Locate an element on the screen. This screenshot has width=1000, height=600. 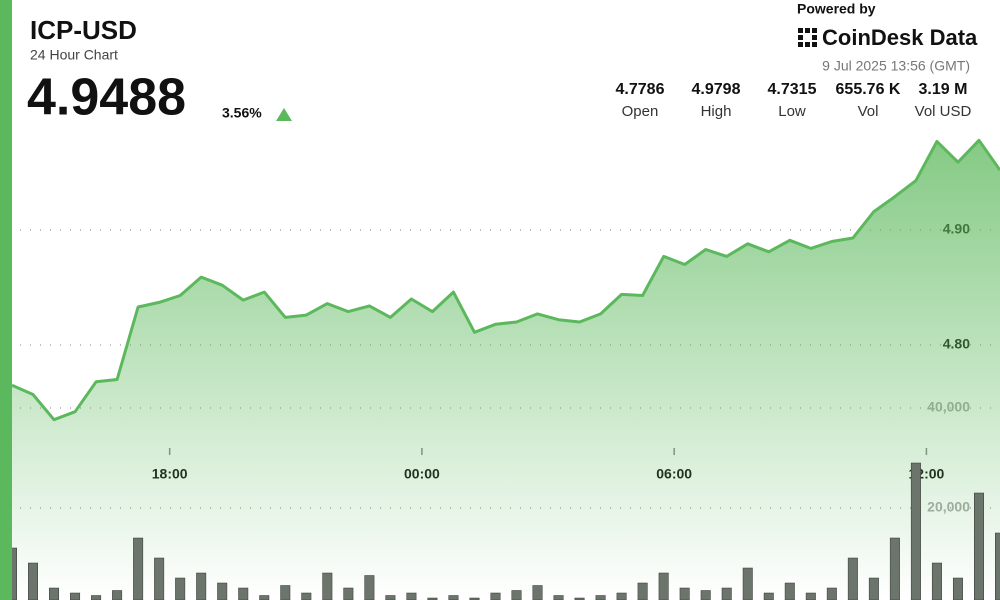
stat-label: Open is located at coordinates (640, 111).